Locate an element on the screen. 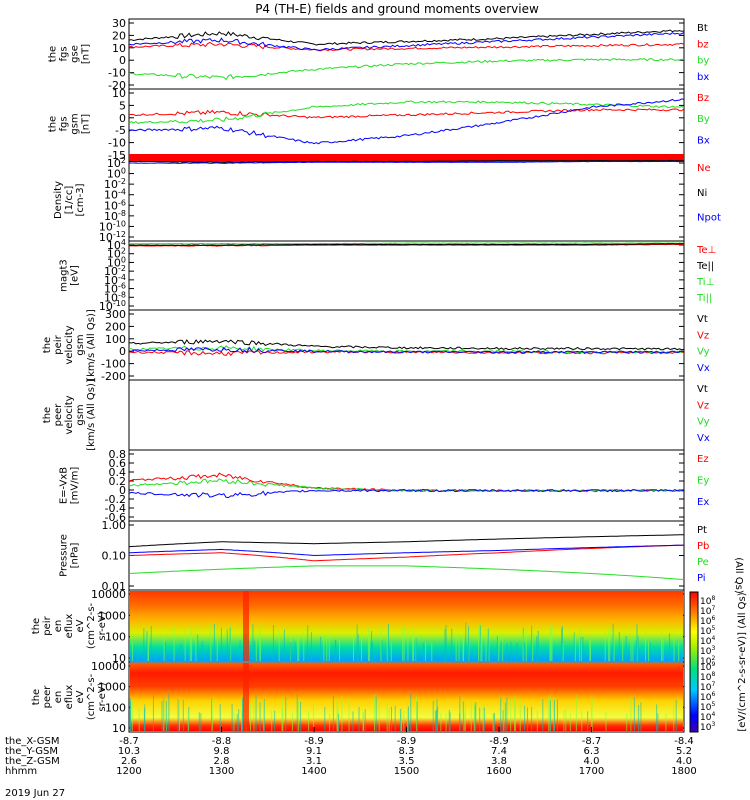 This screenshot has height=800, width=750. colorbar-tick: 10⁶ is located at coordinates (707, 621).